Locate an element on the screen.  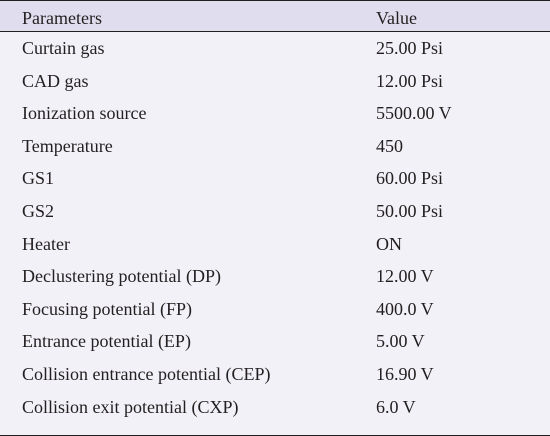
table-row: Heater ON is located at coordinates (275, 244).